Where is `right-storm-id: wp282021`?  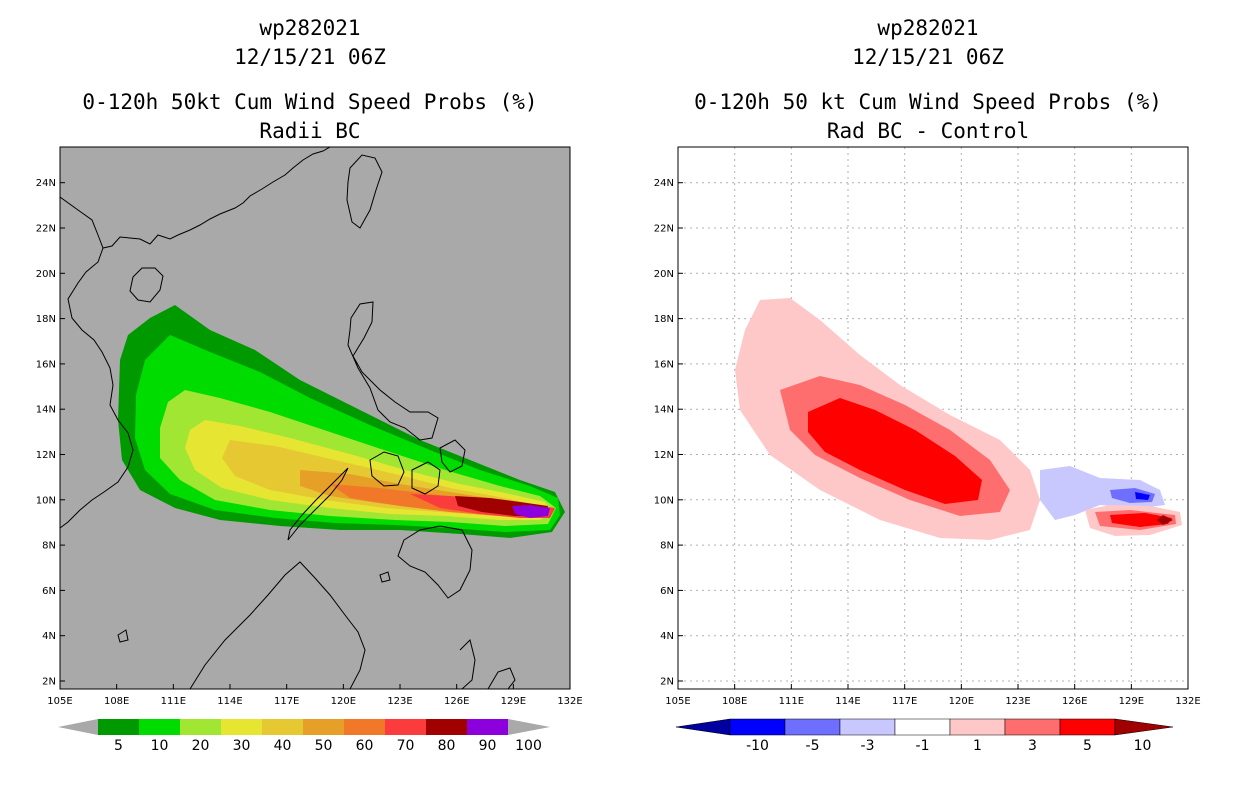
right-storm-id: wp282021 is located at coordinates (928, 28).